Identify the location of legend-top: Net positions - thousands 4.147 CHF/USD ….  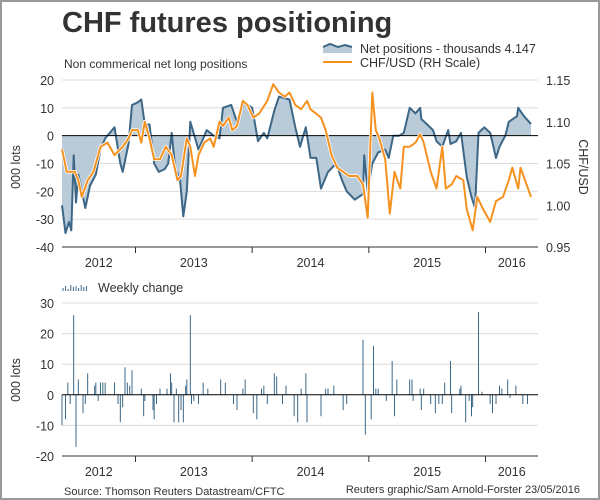
(429, 56).